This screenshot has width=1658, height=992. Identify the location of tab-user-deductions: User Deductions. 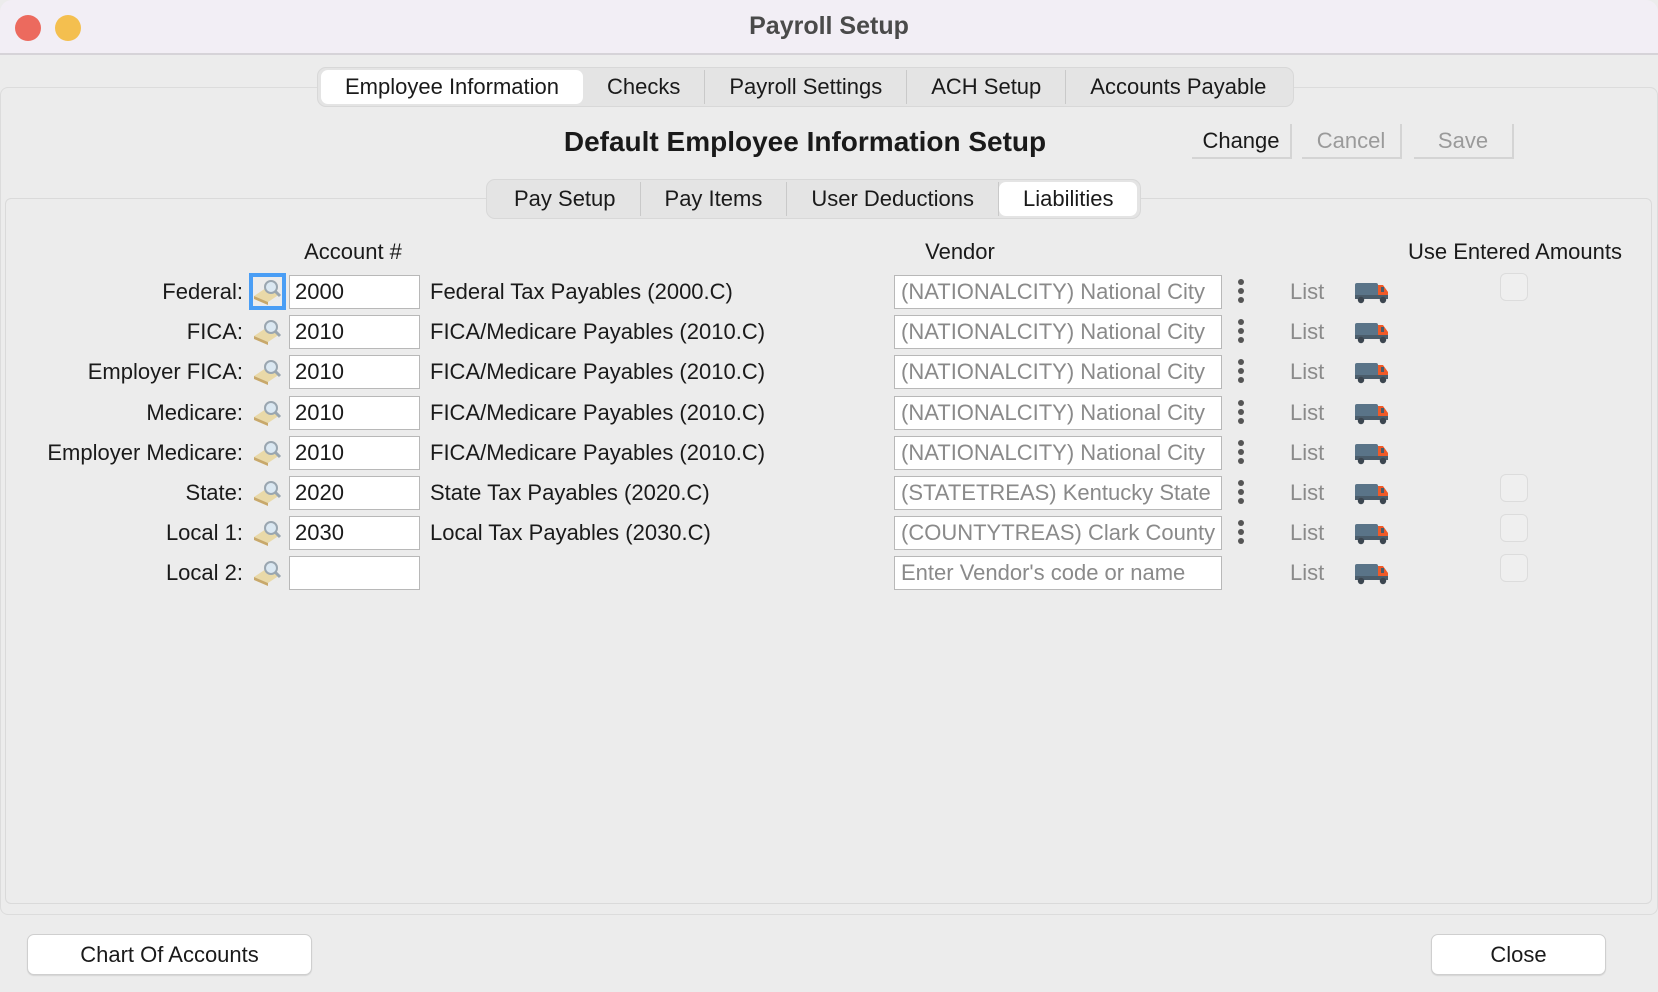
(893, 199).